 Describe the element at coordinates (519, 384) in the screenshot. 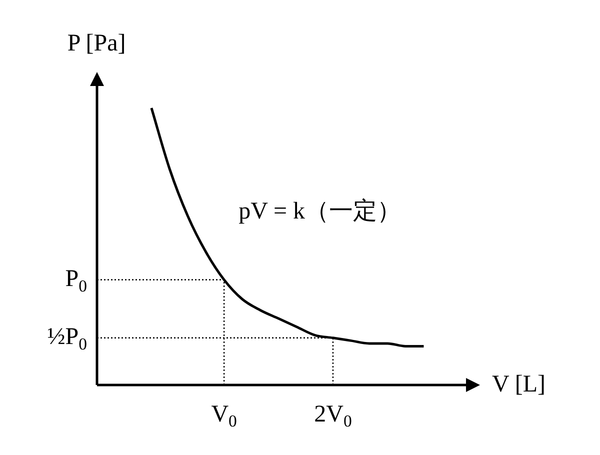

I see `x-axis-title: V [L]` at that location.